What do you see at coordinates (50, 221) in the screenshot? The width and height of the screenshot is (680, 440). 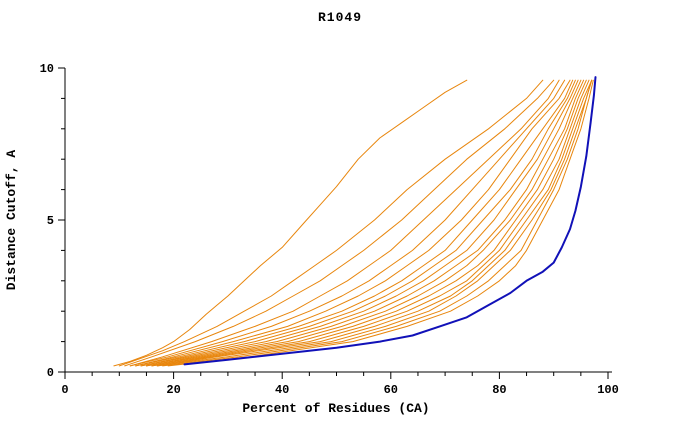 I see `y-tick-label: 5` at bounding box center [50, 221].